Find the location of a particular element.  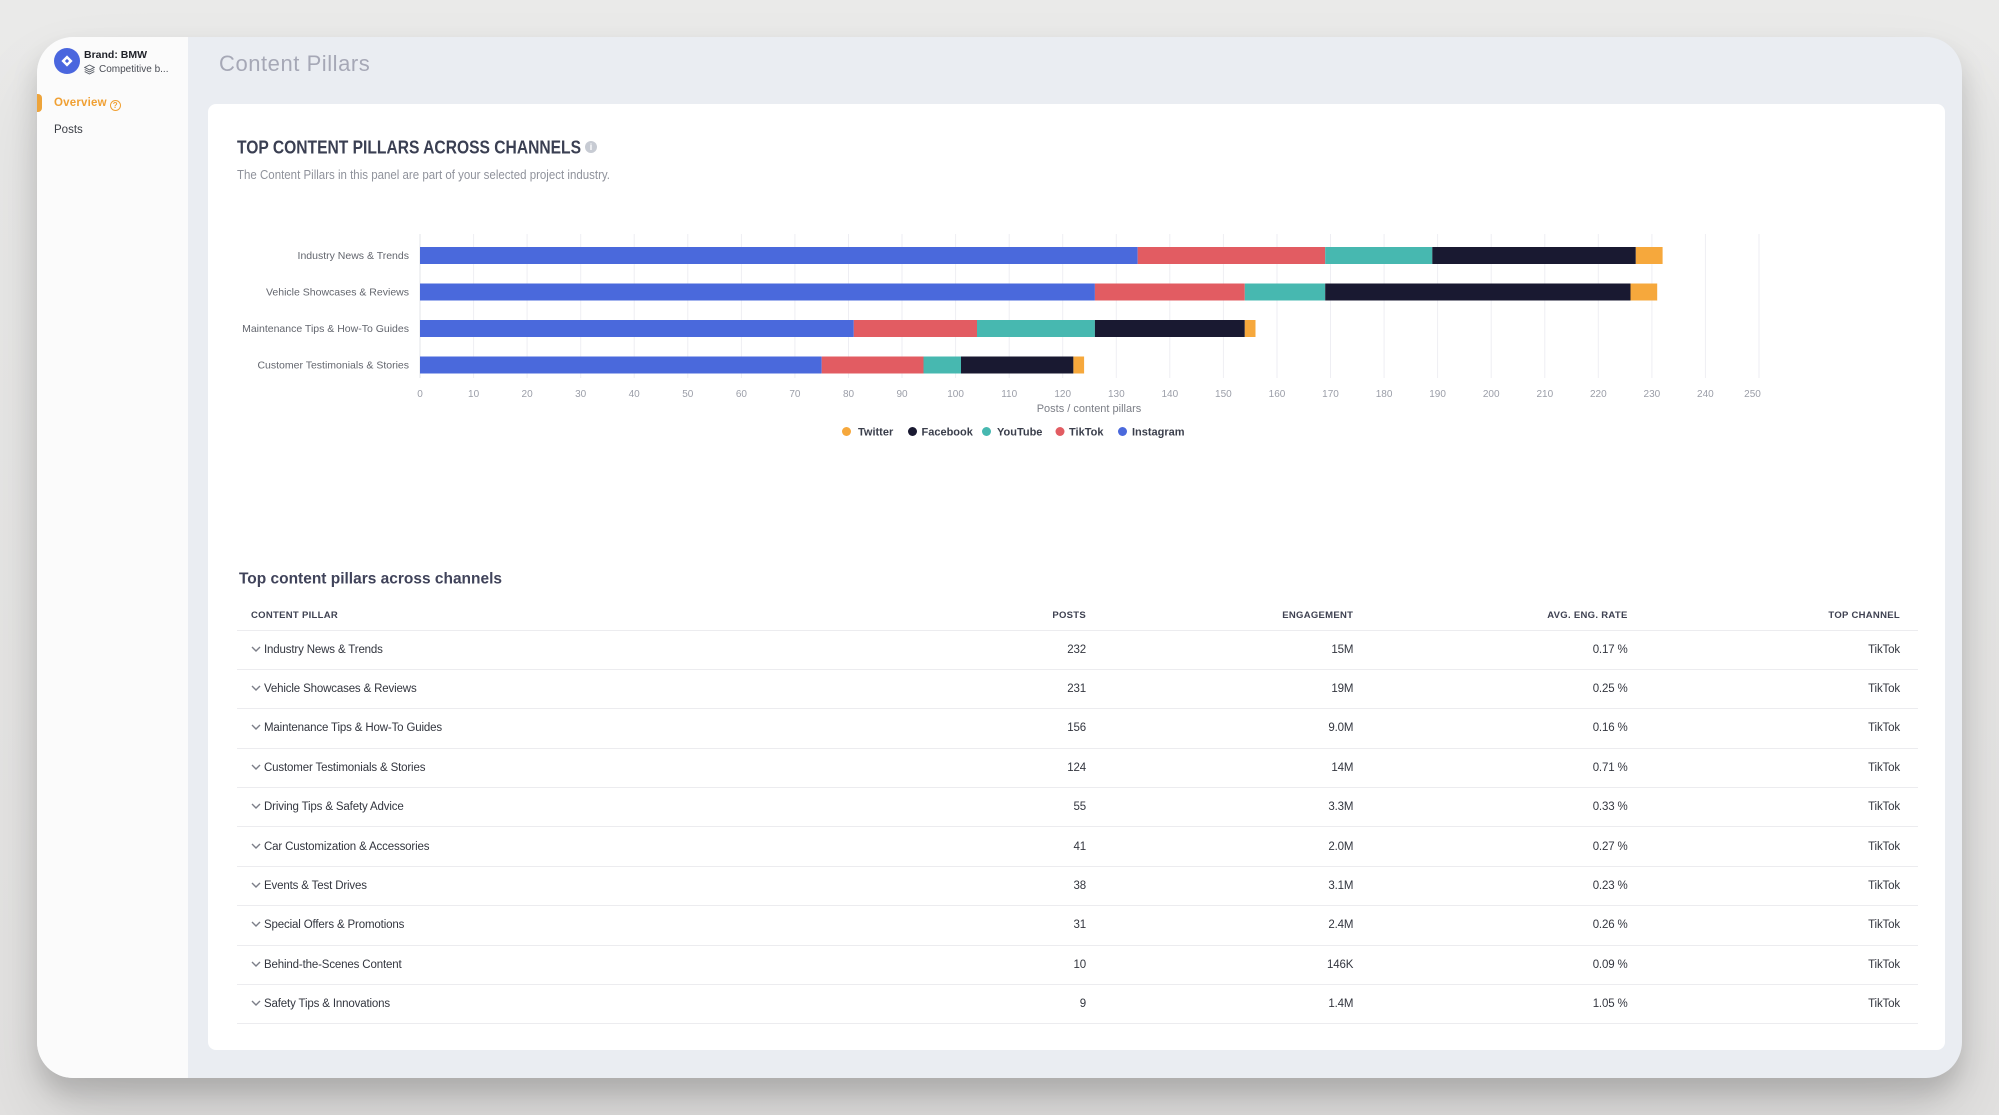

svg-text:Maintenance Tips & How-To Guid: Maintenance Tips & How-To Guides is located at coordinates (325, 329).